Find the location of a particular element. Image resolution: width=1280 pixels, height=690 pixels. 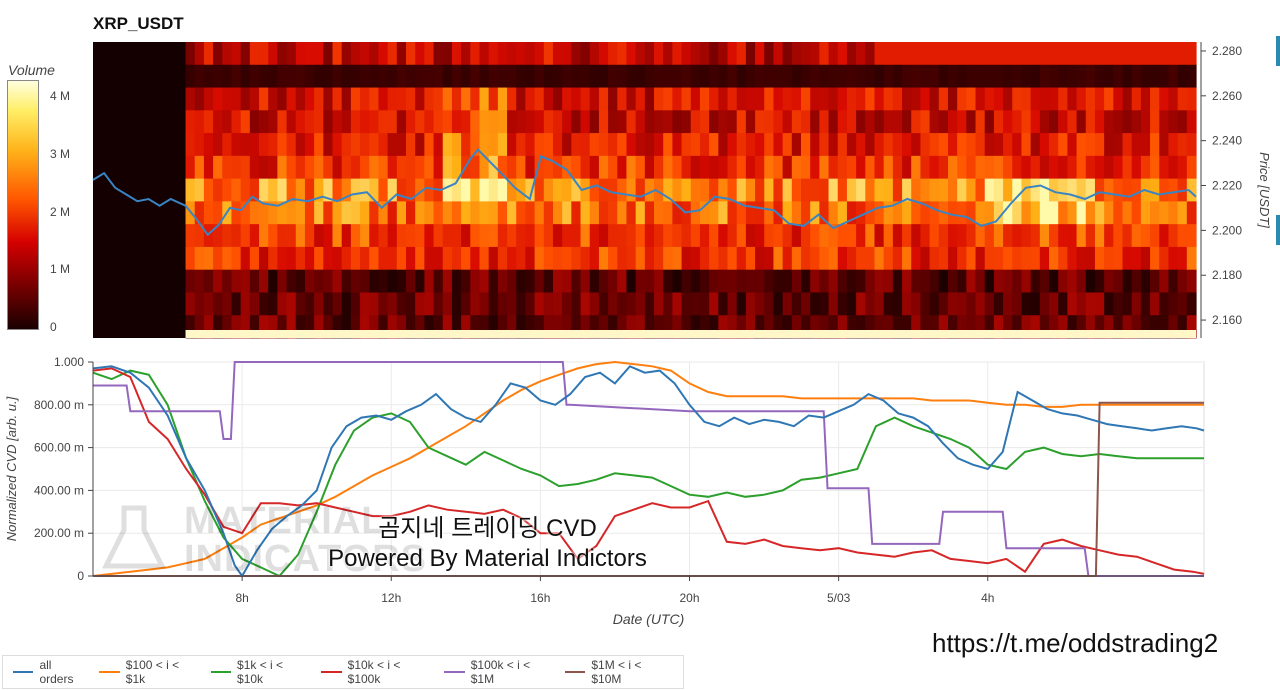

legend-item: all orders is located at coordinates (49, 672).